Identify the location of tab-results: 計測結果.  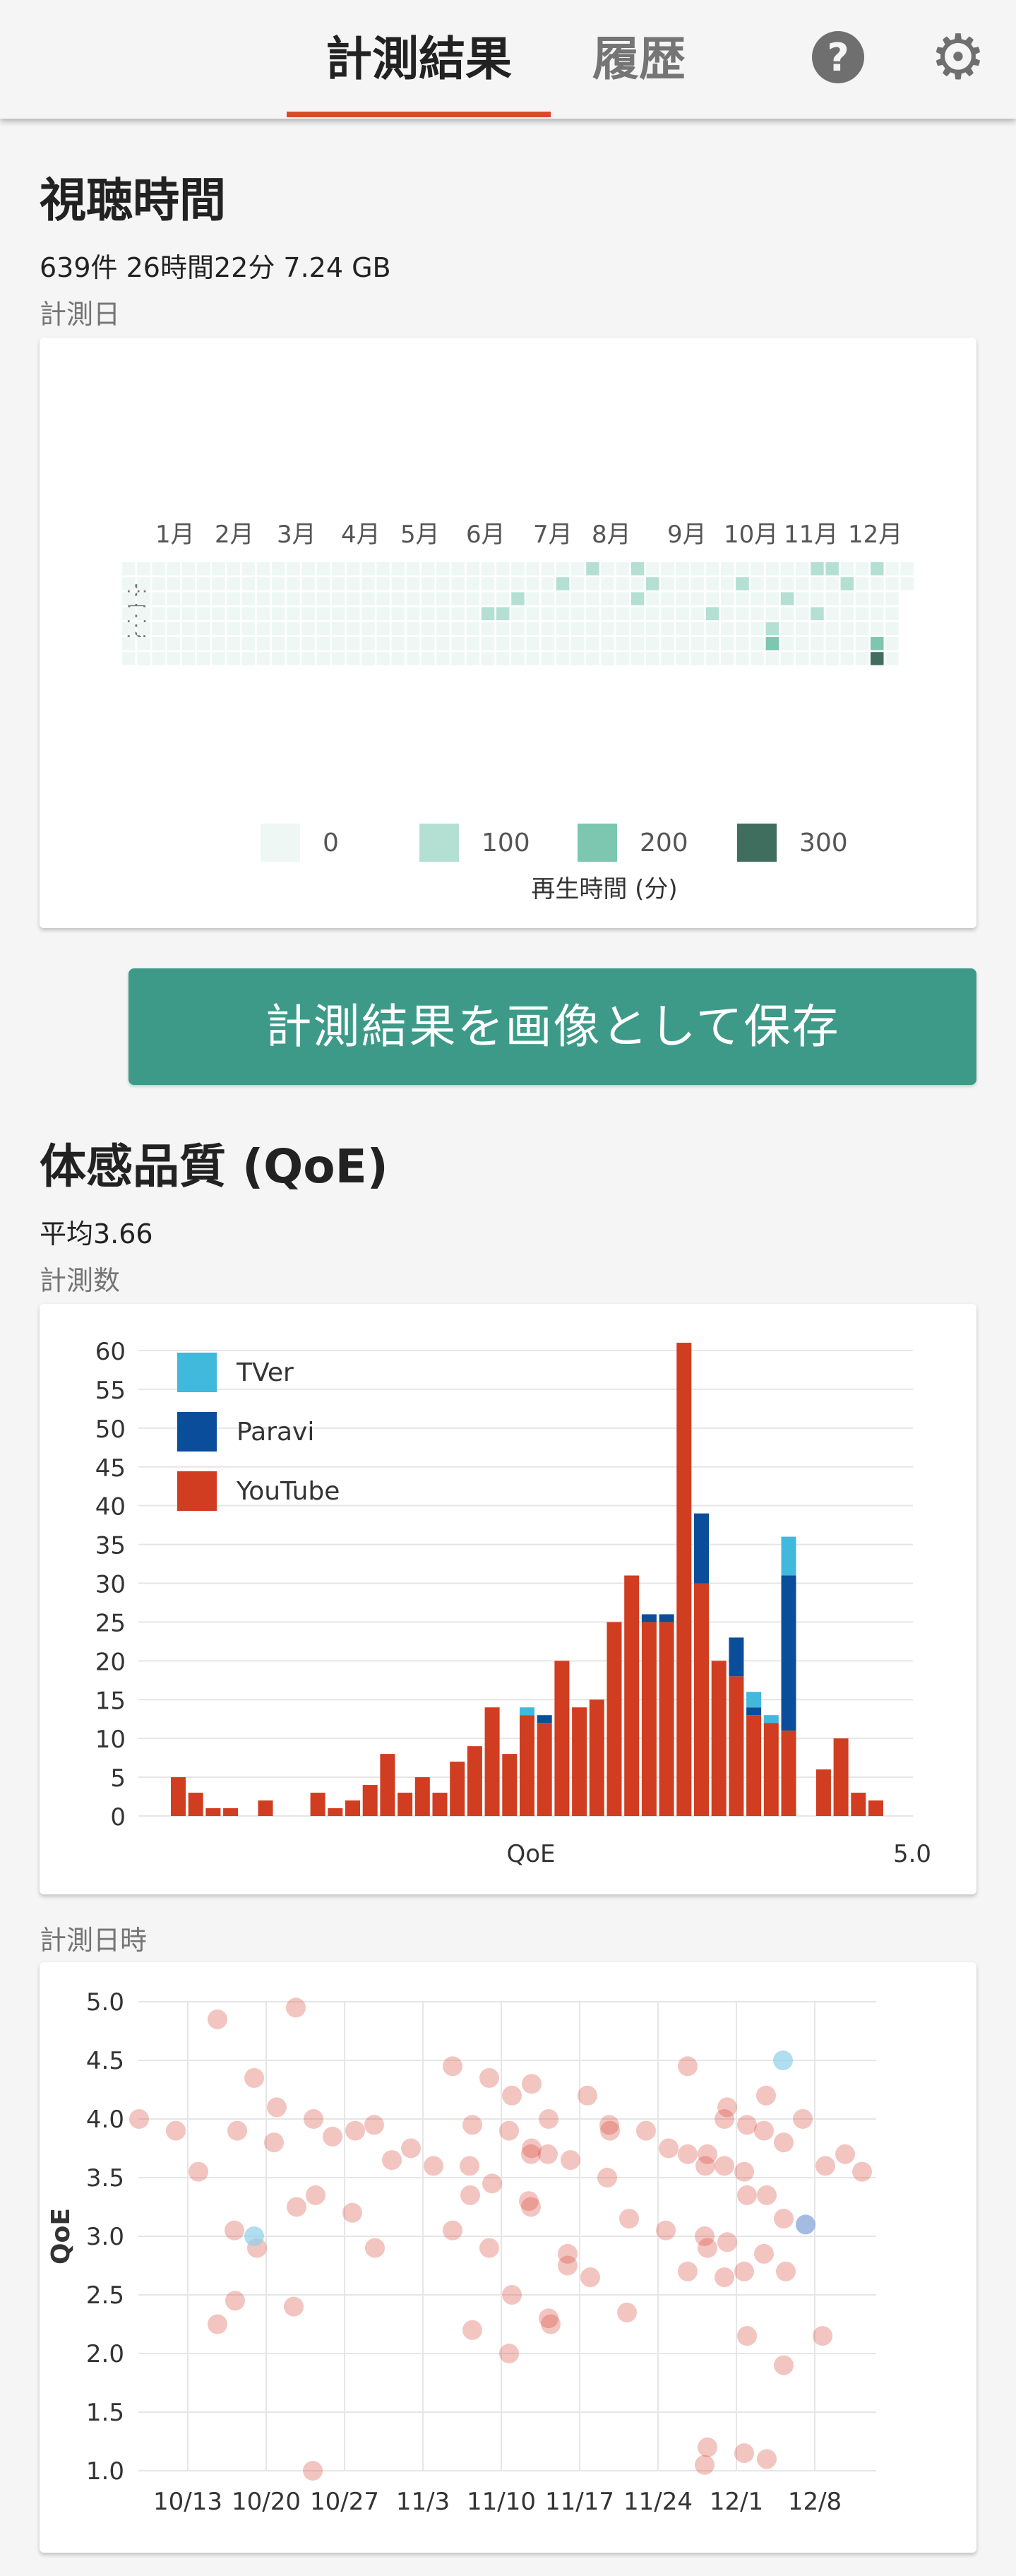
(418, 59).